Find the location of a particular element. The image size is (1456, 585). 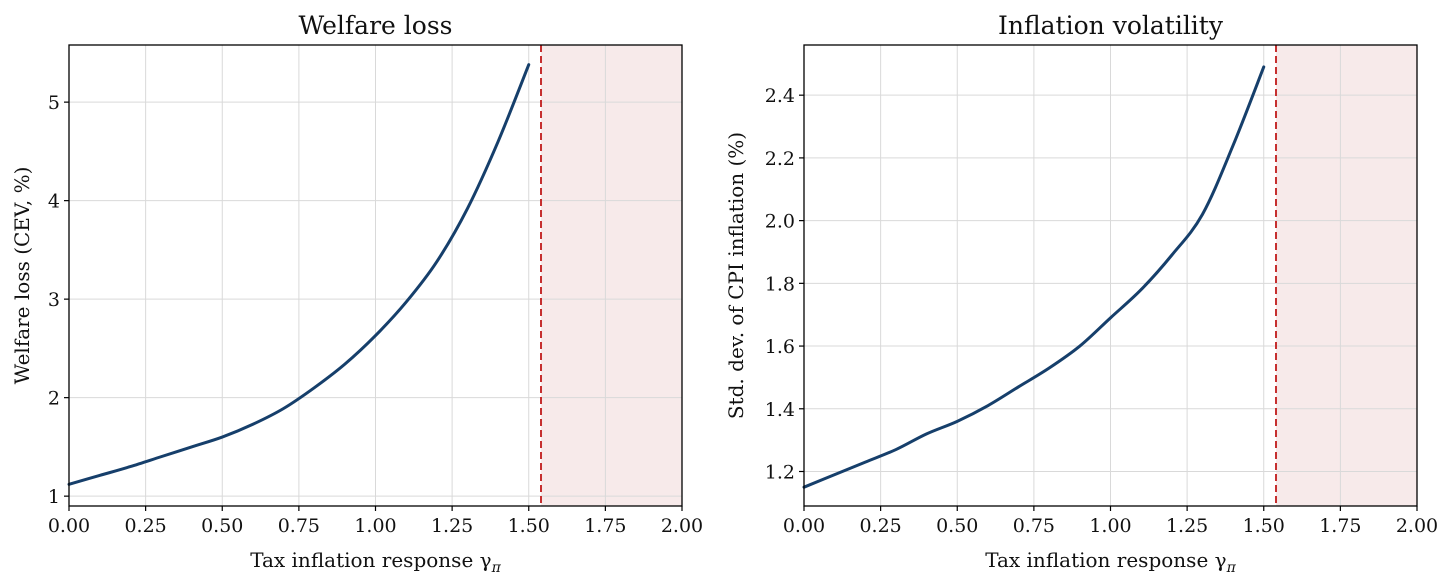

y-tick-label: 1.4 is located at coordinates (780, 410).